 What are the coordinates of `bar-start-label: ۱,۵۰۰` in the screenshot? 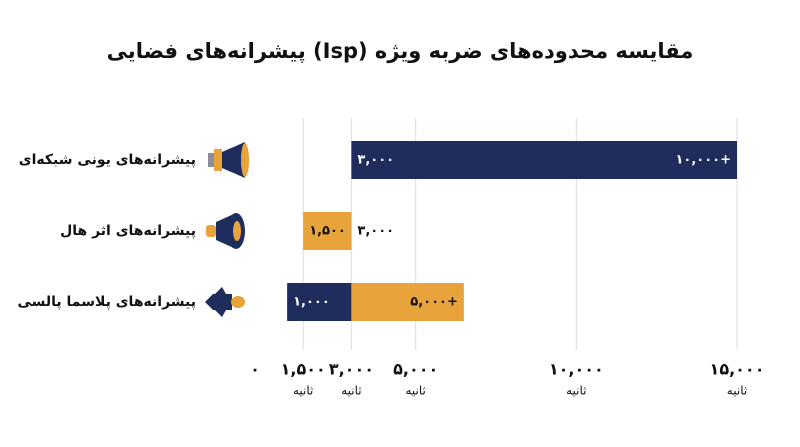 It's located at (327, 231).